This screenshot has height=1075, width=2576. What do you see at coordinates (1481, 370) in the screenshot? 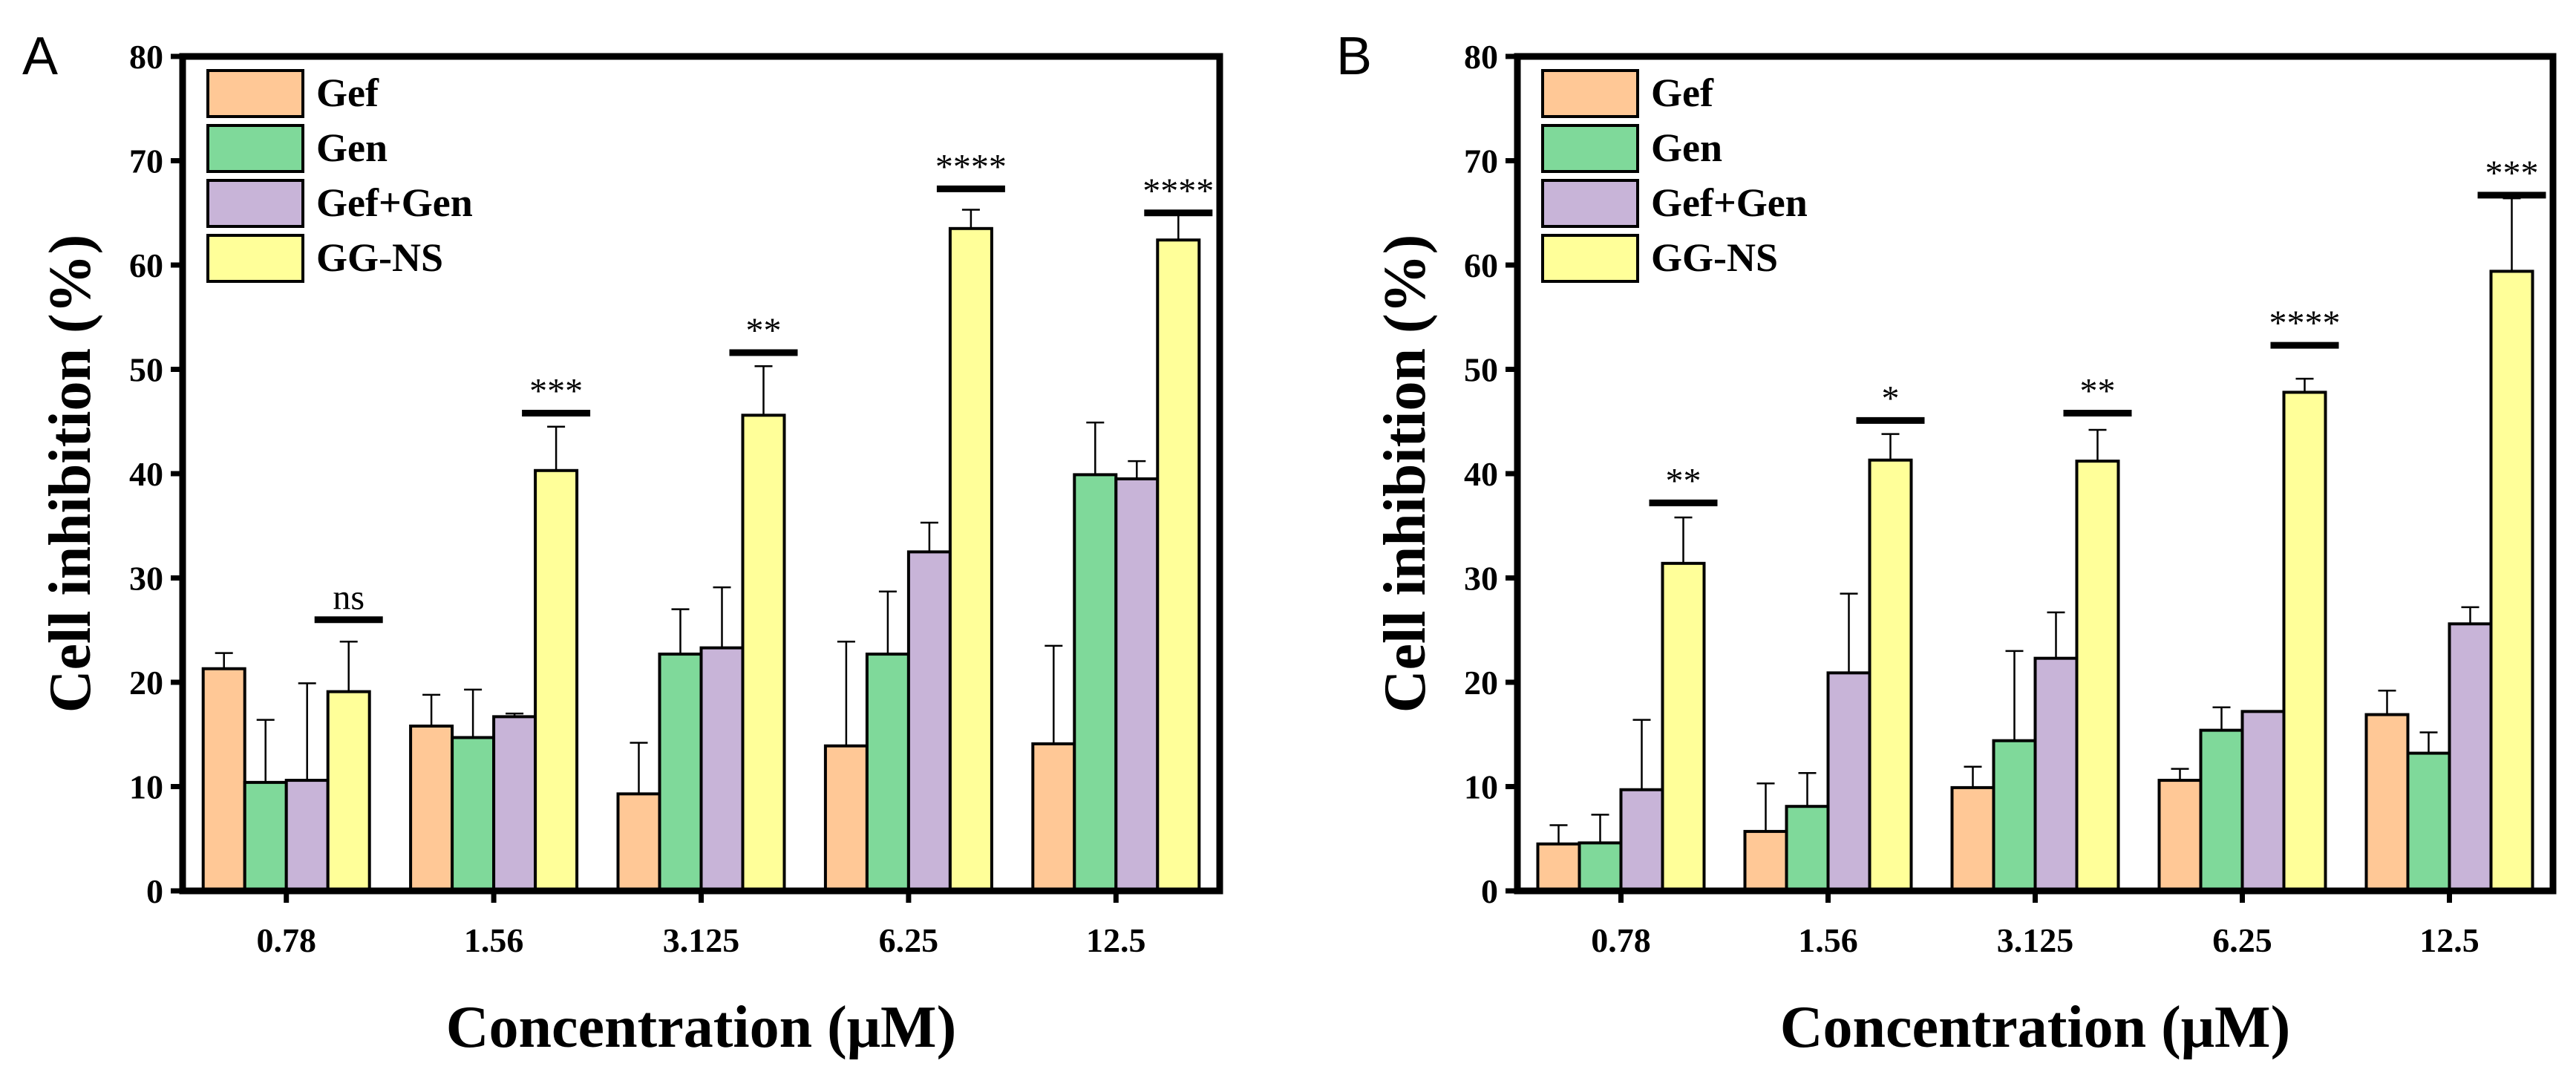
I see `y-tick-label: 50` at bounding box center [1481, 370].